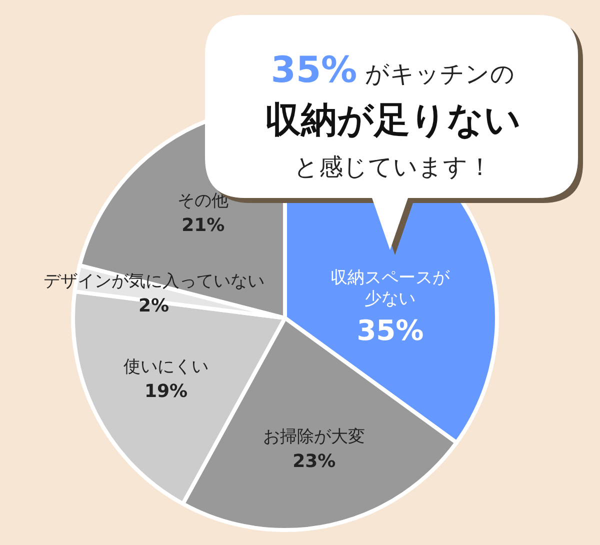  What do you see at coordinates (314, 436) in the screenshot?
I see `slice-label: お掃除が大変` at bounding box center [314, 436].